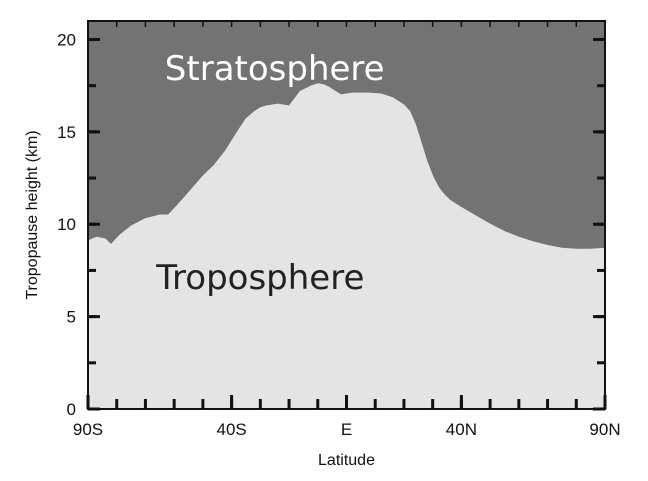  I want to click on y-tick-label: 10, so click(66, 224).